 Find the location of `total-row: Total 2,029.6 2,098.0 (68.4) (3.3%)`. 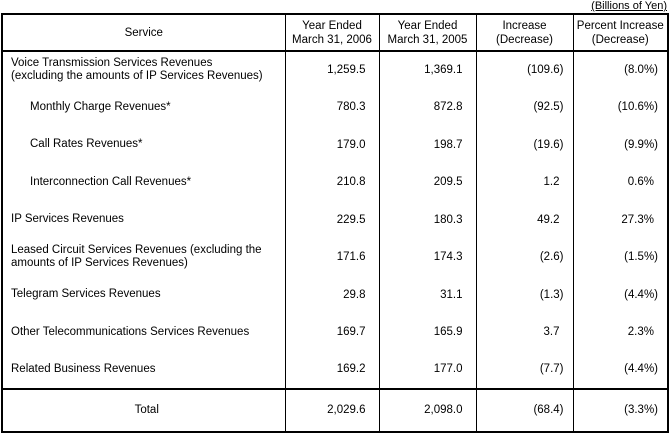

total-row: Total 2,029.6 2,098.0 (68.4) (3.3%) is located at coordinates (335, 409).